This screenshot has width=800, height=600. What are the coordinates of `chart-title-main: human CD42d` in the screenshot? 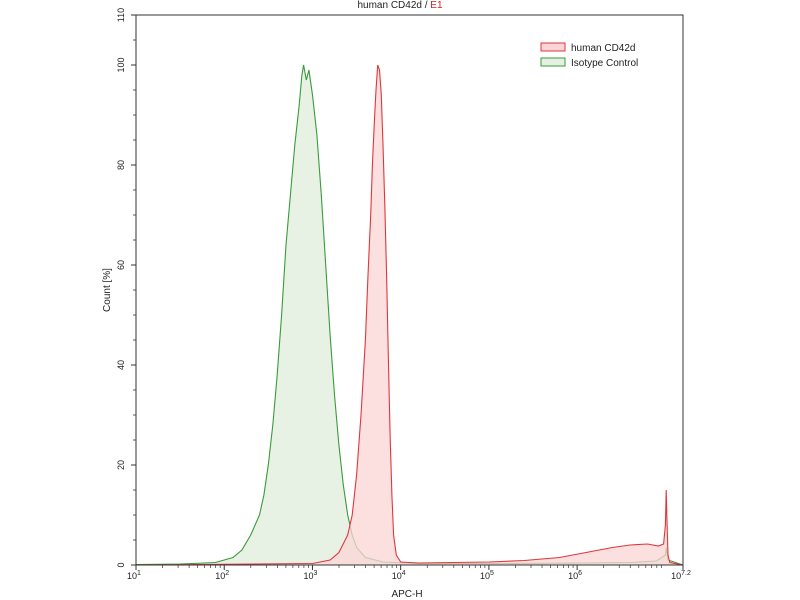 It's located at (389, 5).